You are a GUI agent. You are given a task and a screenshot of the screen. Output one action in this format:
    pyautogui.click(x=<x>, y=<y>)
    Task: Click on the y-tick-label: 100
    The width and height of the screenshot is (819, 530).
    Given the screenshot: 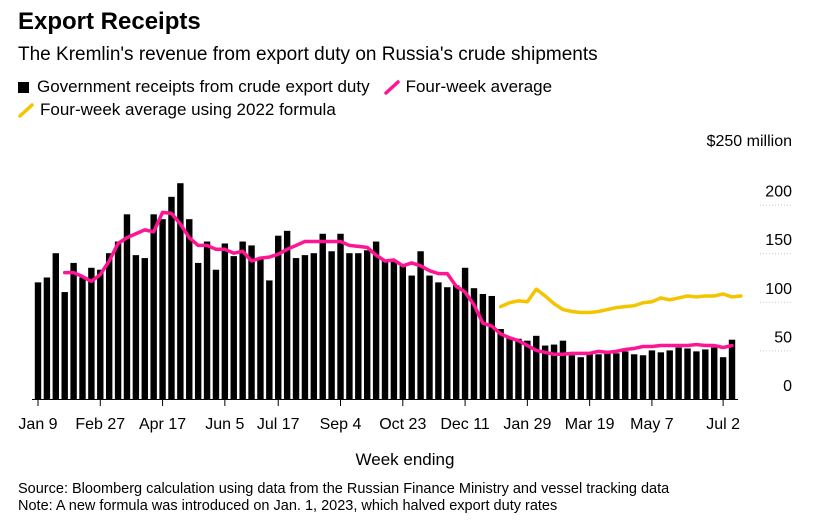 What is the action you would take?
    pyautogui.click(x=778, y=289)
    